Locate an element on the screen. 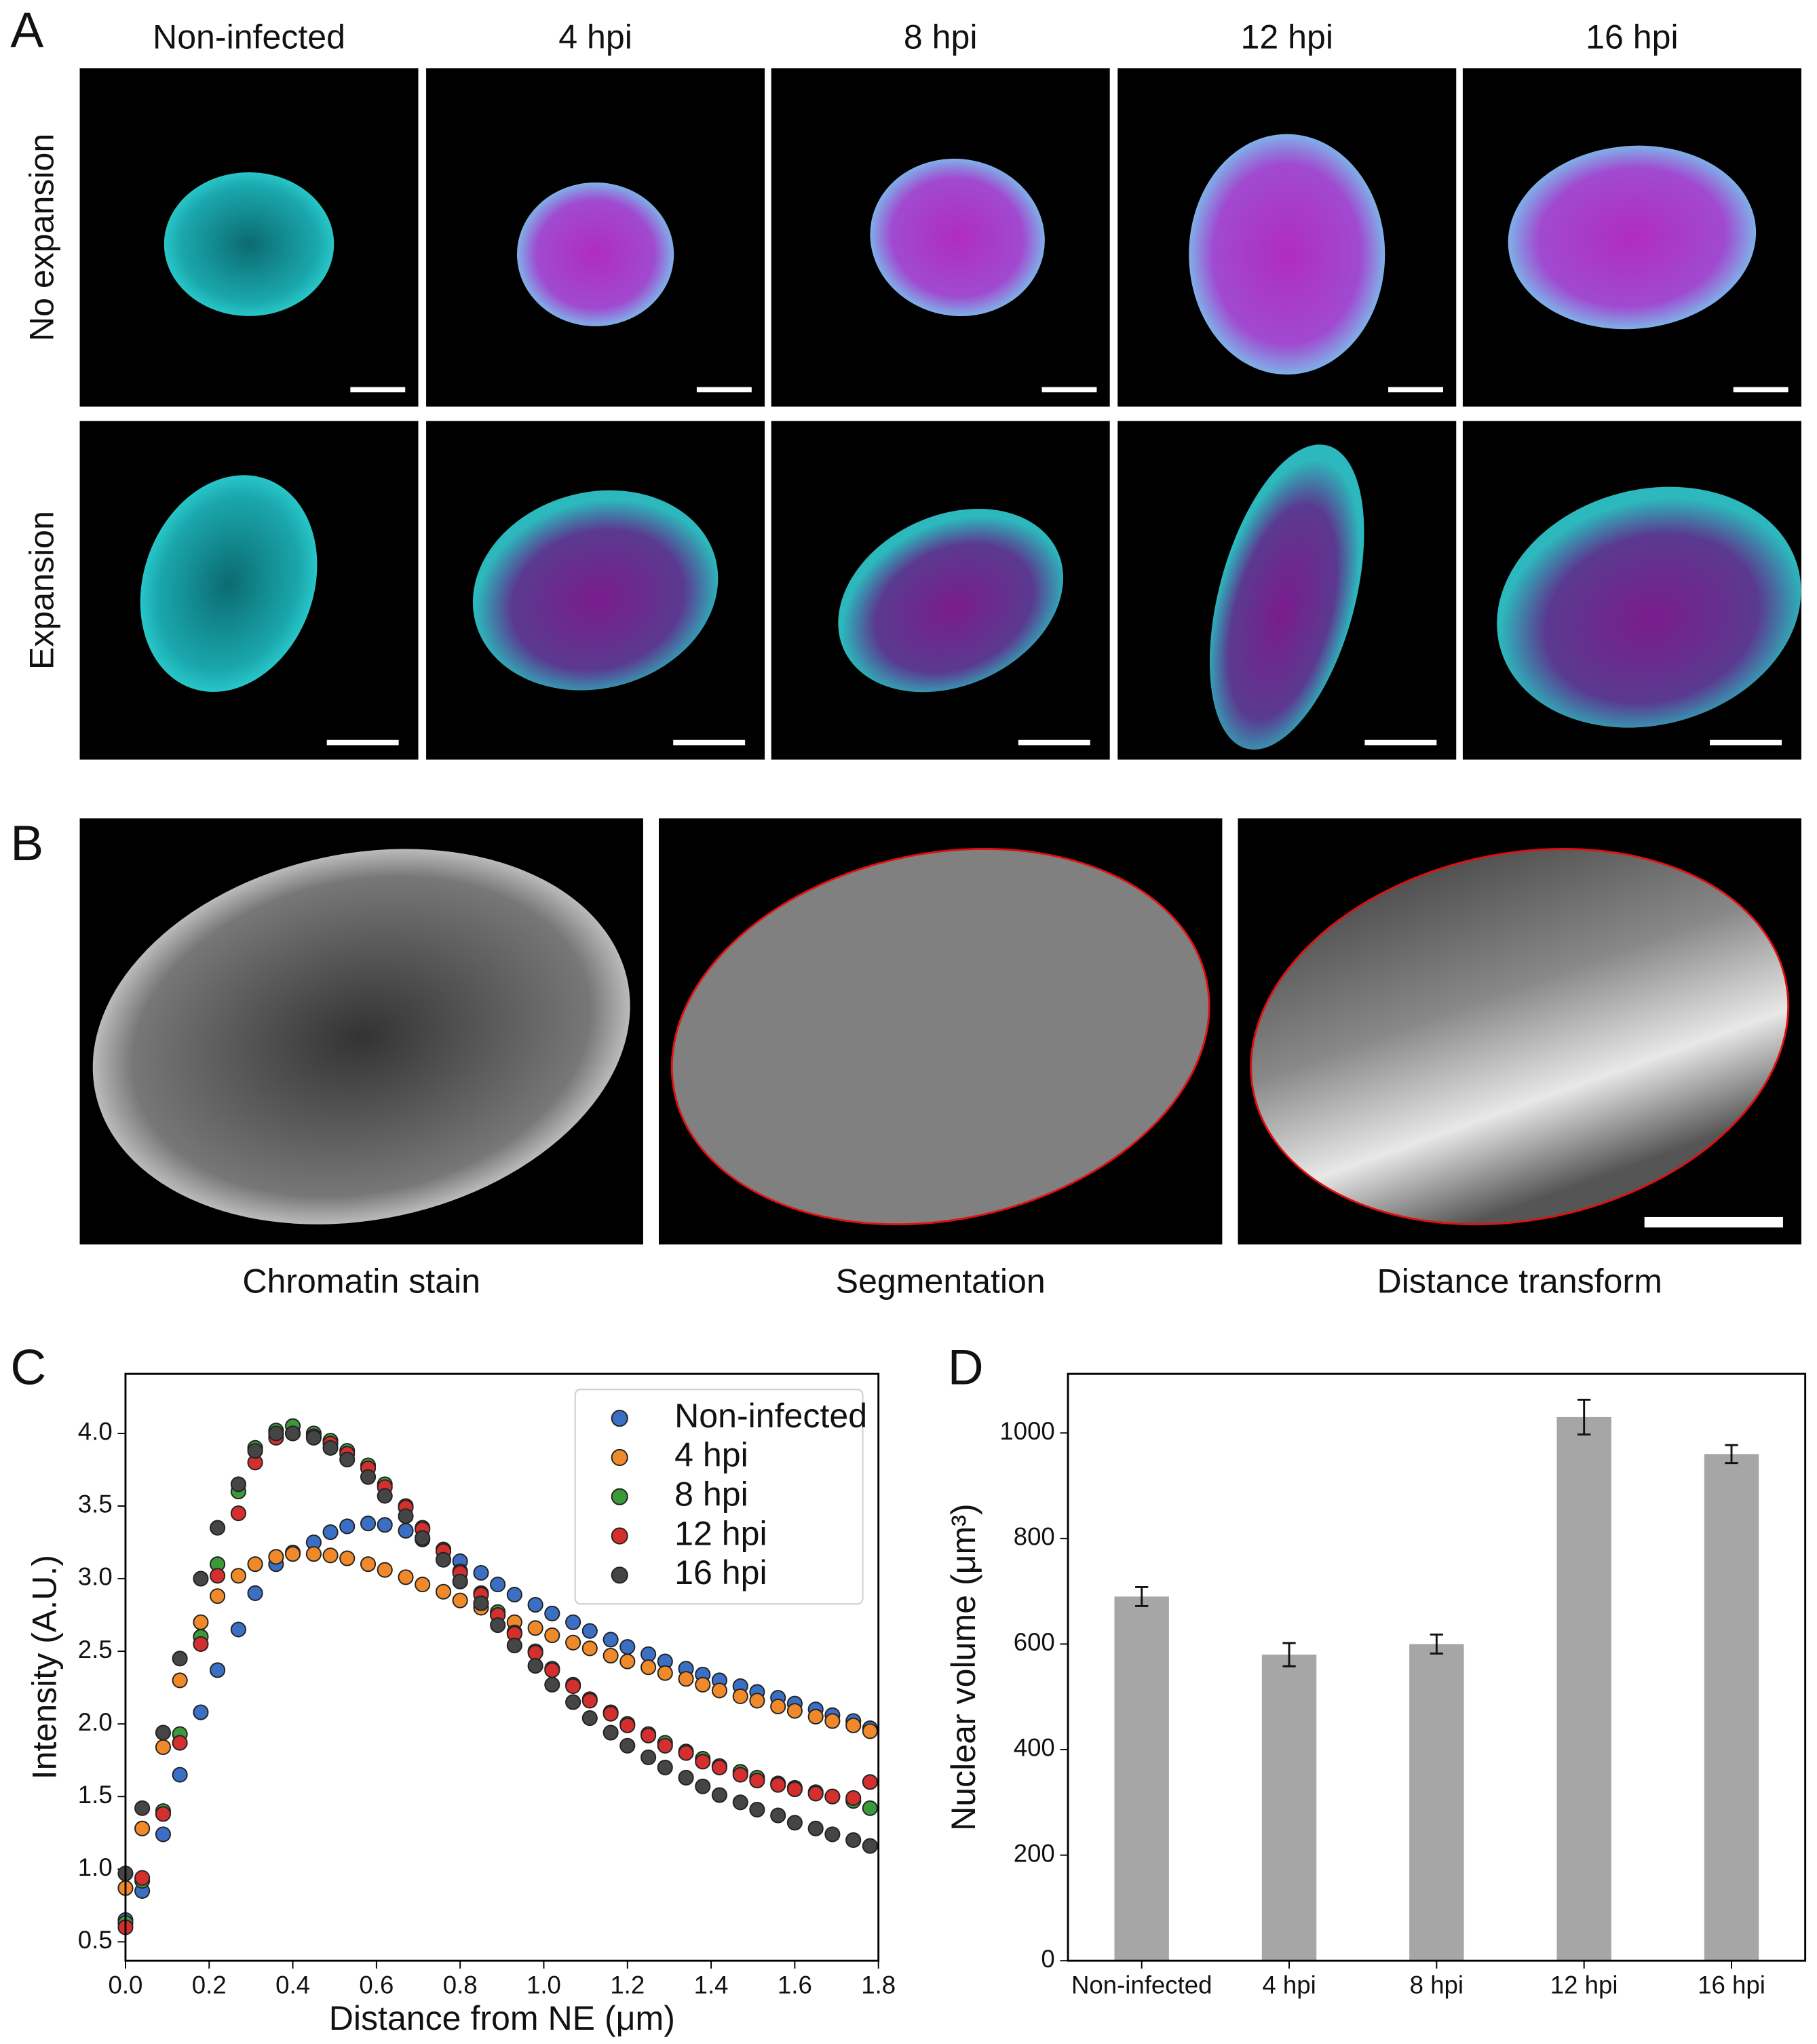 This screenshot has height=2044, width=1817. y-tick-label: 1.0 is located at coordinates (95, 1867).